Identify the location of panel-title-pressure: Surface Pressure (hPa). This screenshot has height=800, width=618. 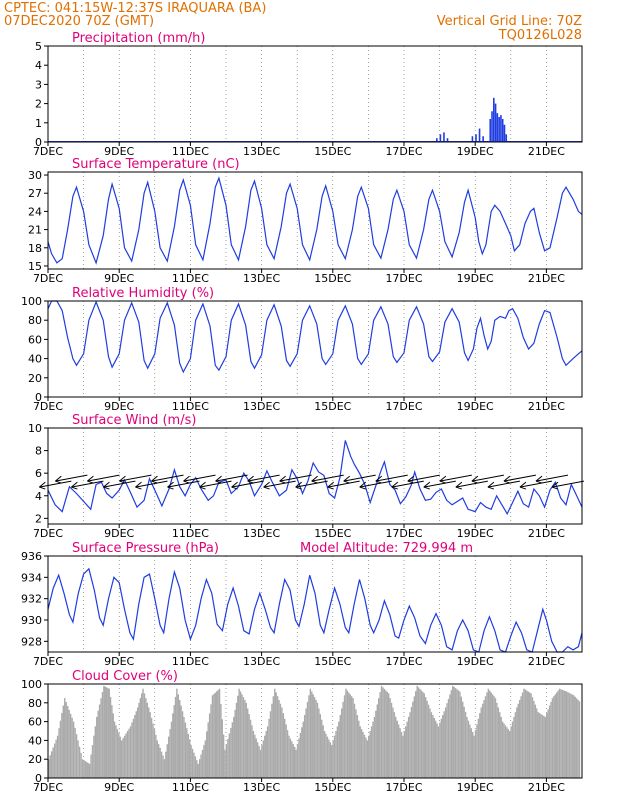
(145, 548).